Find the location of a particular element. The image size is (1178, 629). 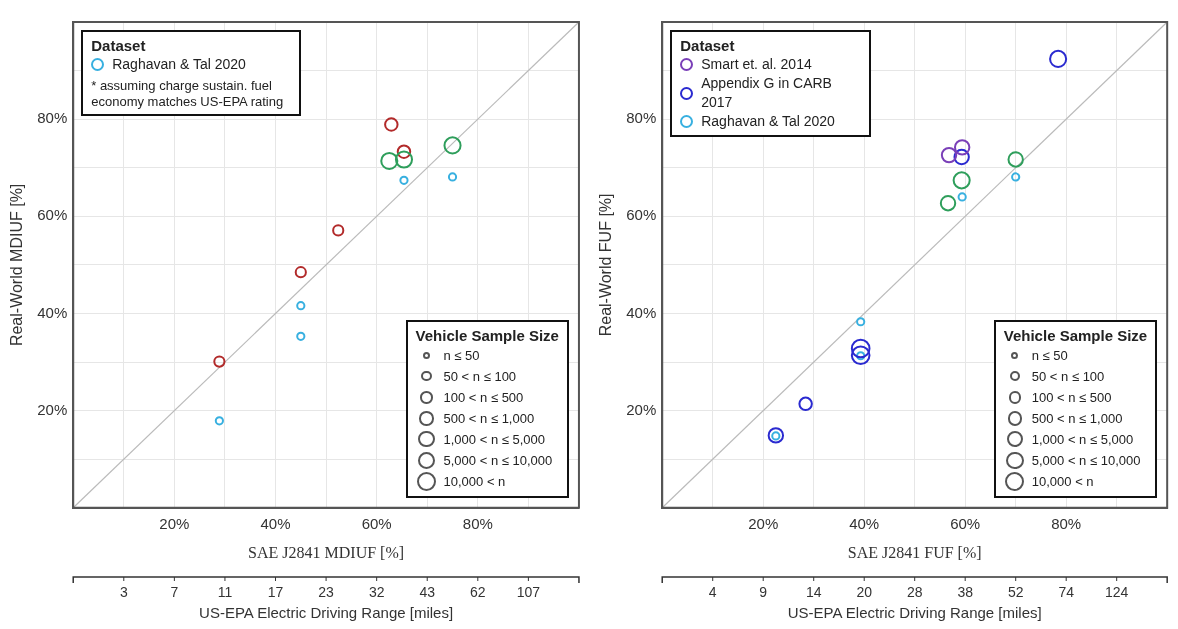

text: 28 is located at coordinates (914, 591).